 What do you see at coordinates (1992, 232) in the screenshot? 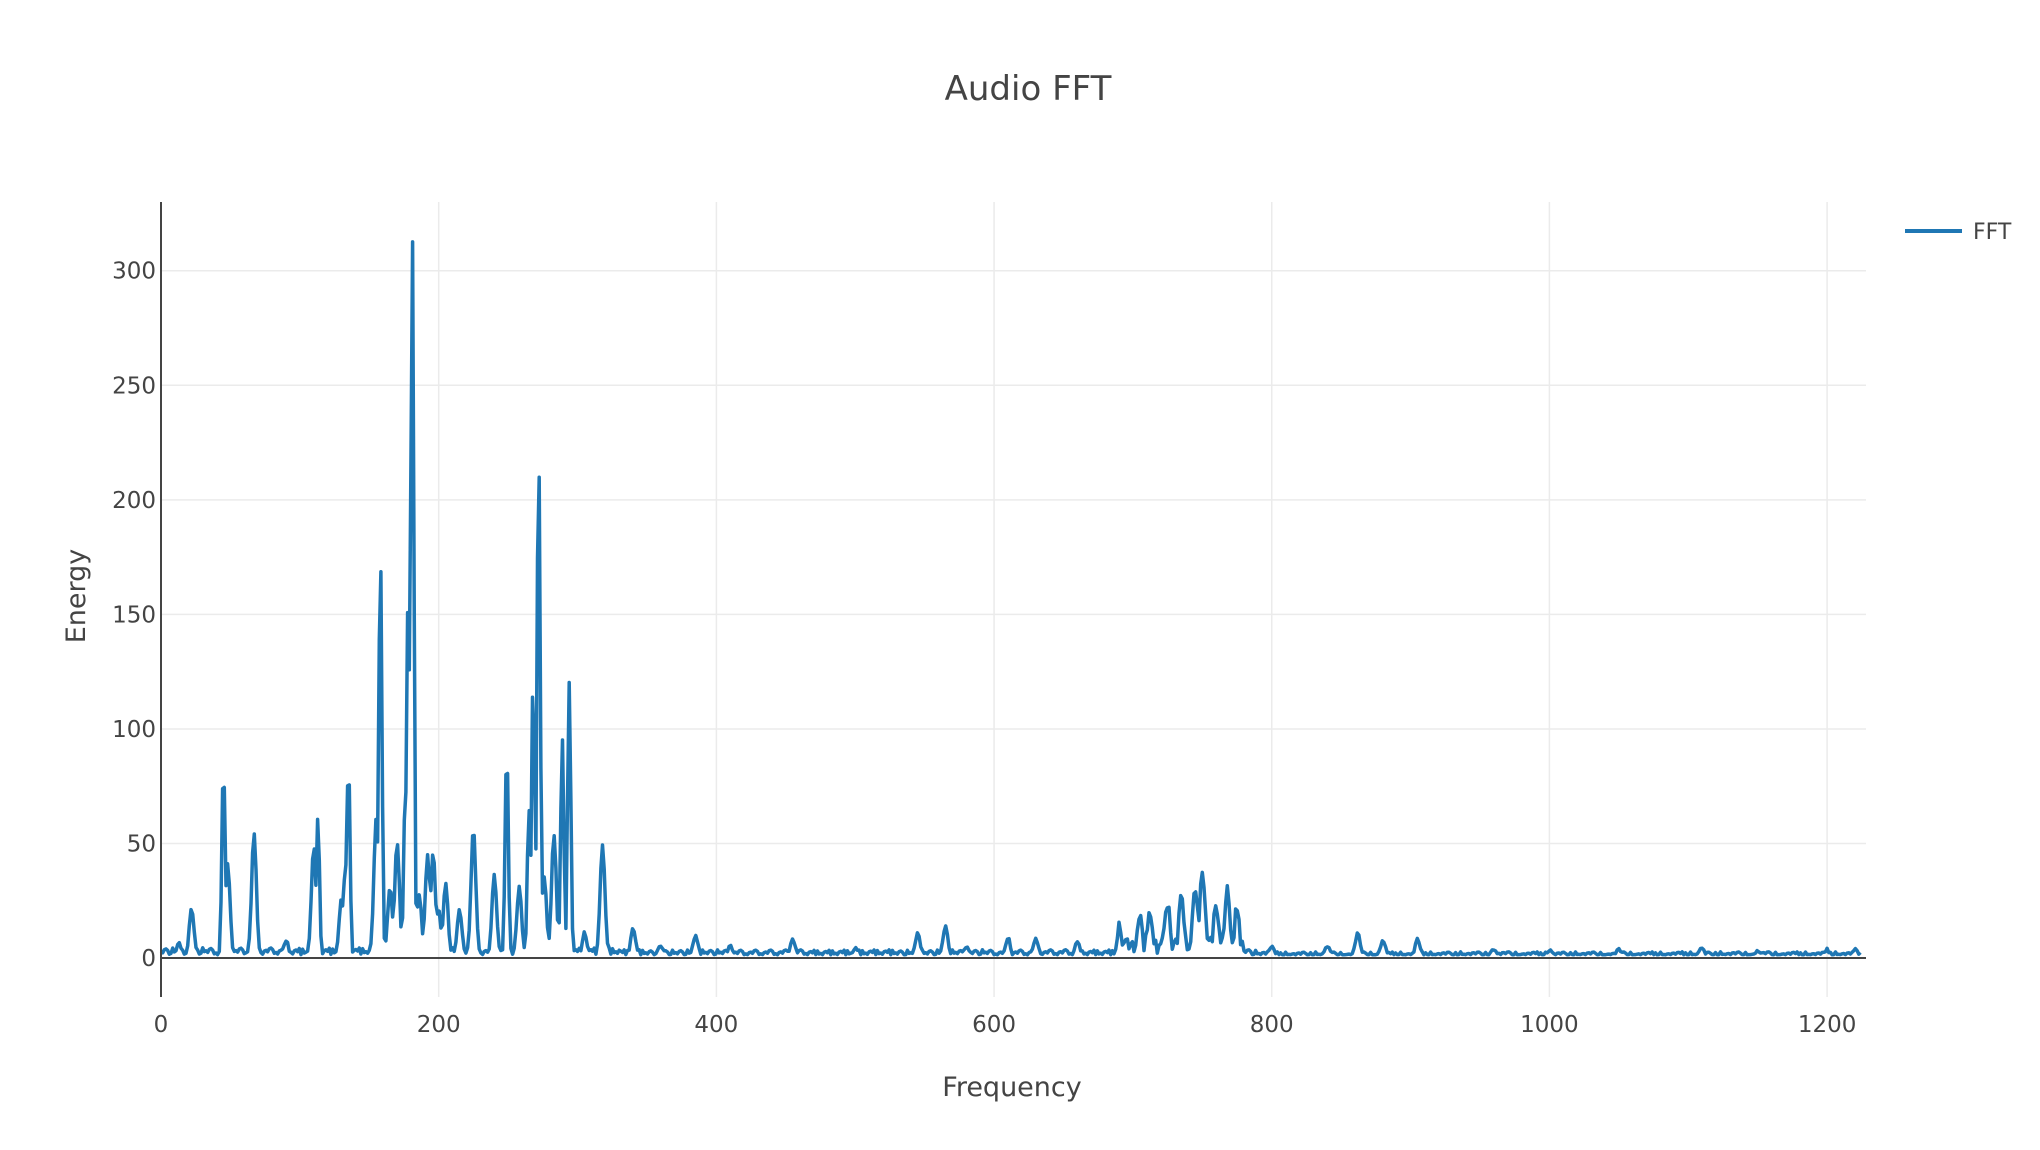
I see `legend-label-fft: FFT` at bounding box center [1992, 232].